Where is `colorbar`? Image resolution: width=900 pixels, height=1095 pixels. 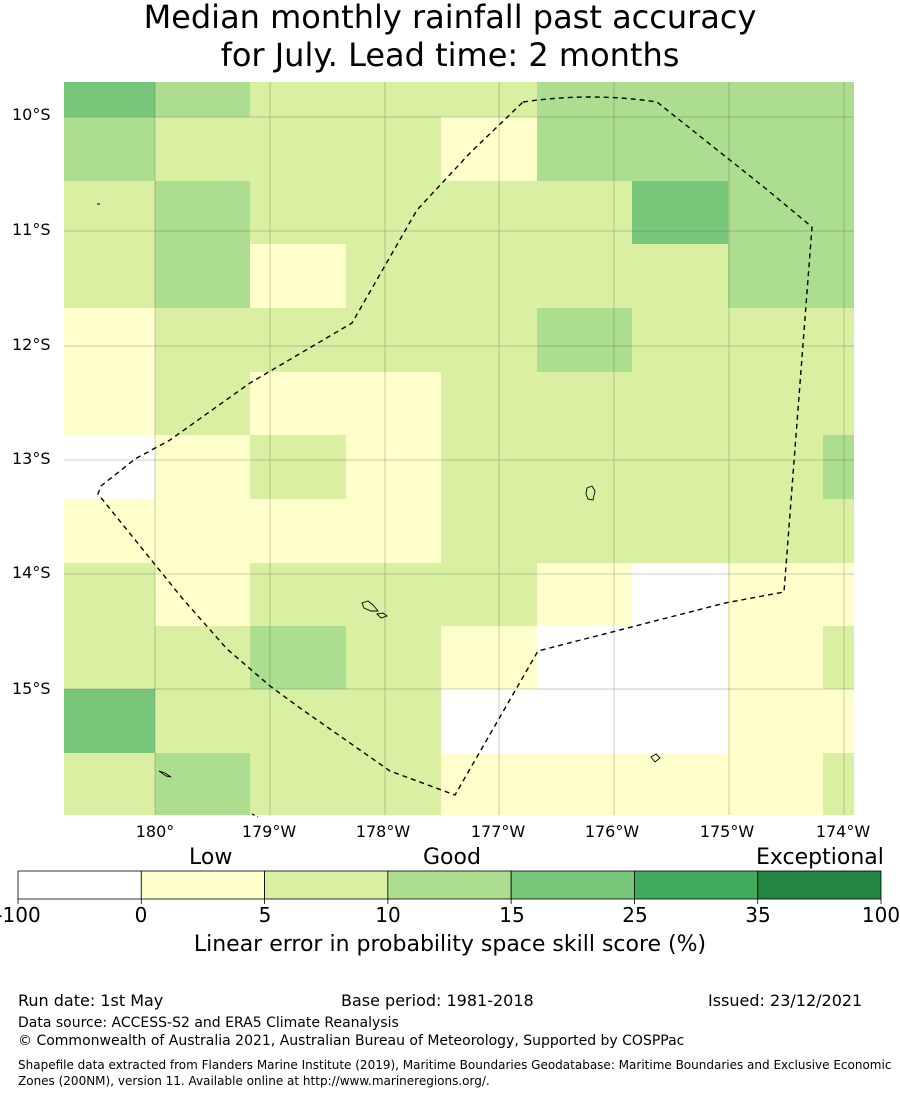 colorbar is located at coordinates (449, 887).